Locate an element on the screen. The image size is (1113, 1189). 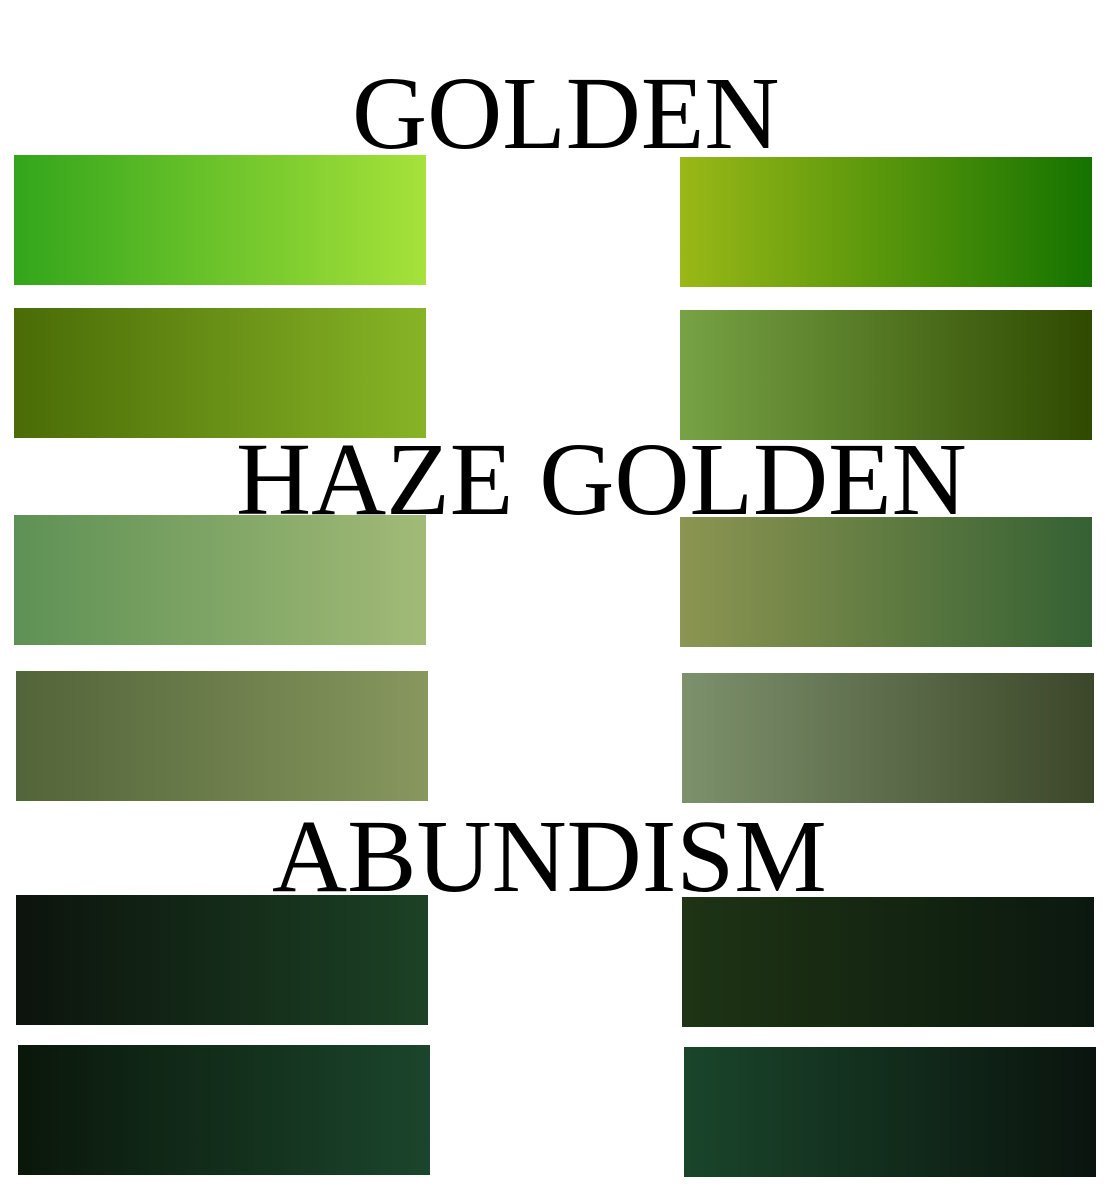
title-haze-golden: HAZE GOLDEN is located at coordinates (601, 479).